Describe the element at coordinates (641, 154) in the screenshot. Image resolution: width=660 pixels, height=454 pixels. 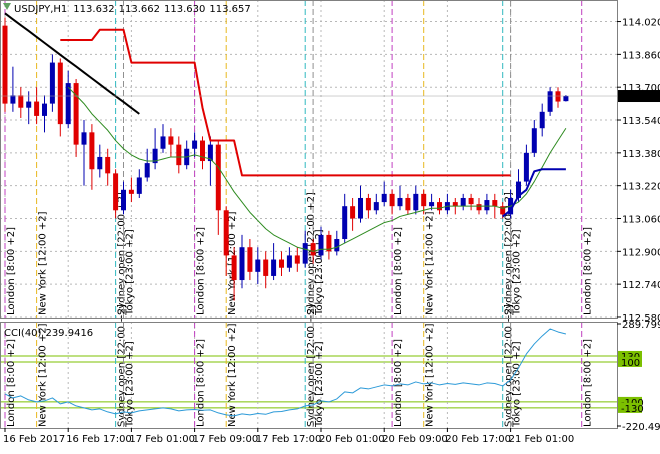
I see `y-tick-label: 113.380` at that location.